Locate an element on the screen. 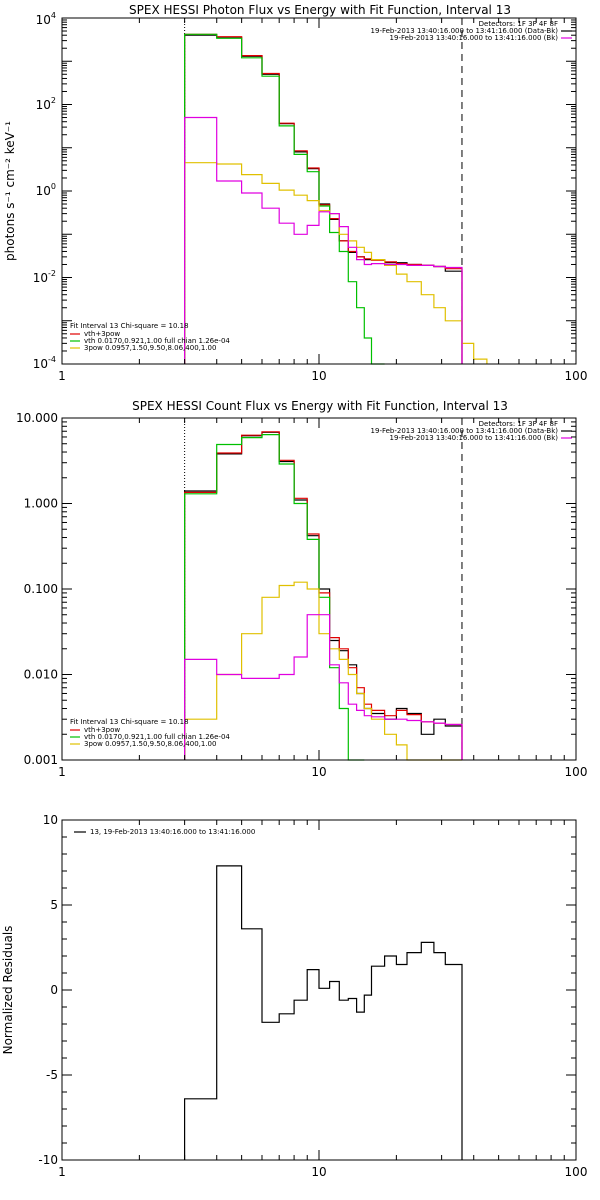 This screenshot has height=1200, width=600. photon-xtick-label: 10 is located at coordinates (318, 376).